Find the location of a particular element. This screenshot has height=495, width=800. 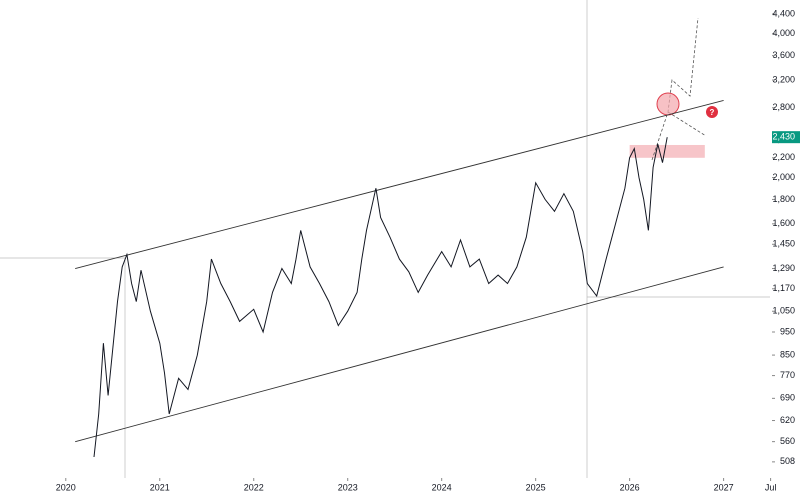

x-tick-label: 2027 is located at coordinates (724, 487).